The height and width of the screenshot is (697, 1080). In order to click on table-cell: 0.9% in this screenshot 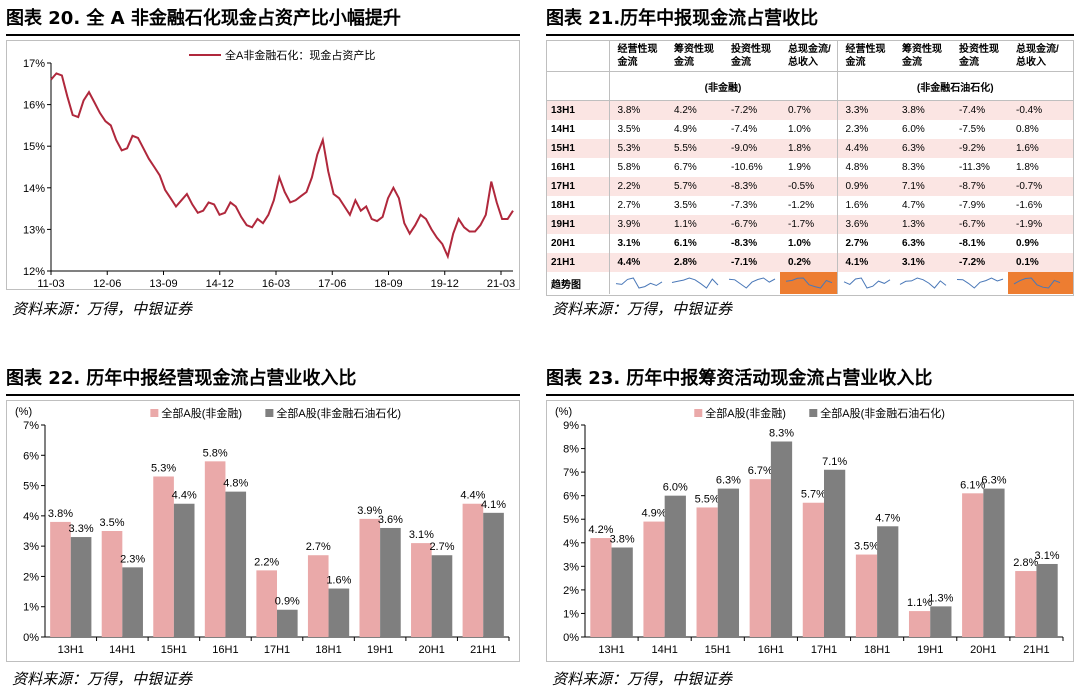, I will do `click(865, 186)`.